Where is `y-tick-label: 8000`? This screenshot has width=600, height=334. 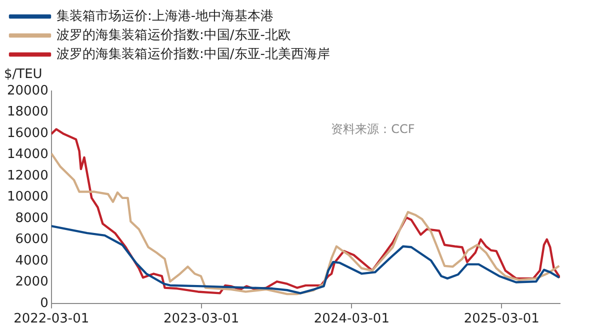 y-tick-label: 8000 is located at coordinates (31, 218).